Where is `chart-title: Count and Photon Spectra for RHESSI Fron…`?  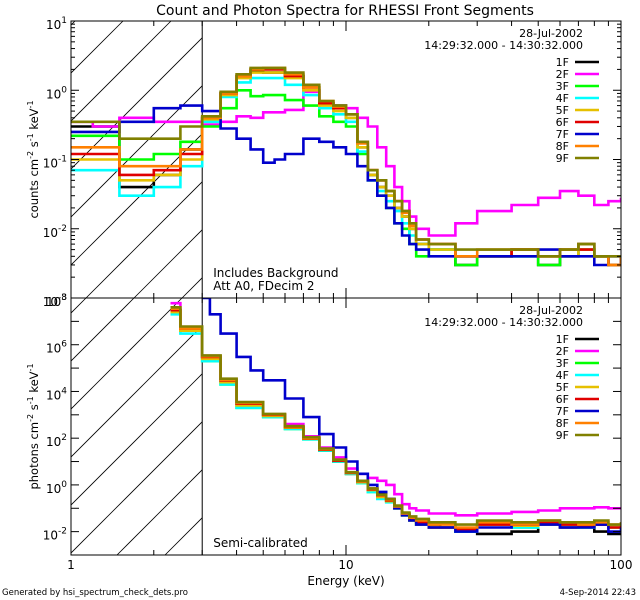 chart-title: Count and Photon Spectra for RHESSI Fron… is located at coordinates (345, 11).